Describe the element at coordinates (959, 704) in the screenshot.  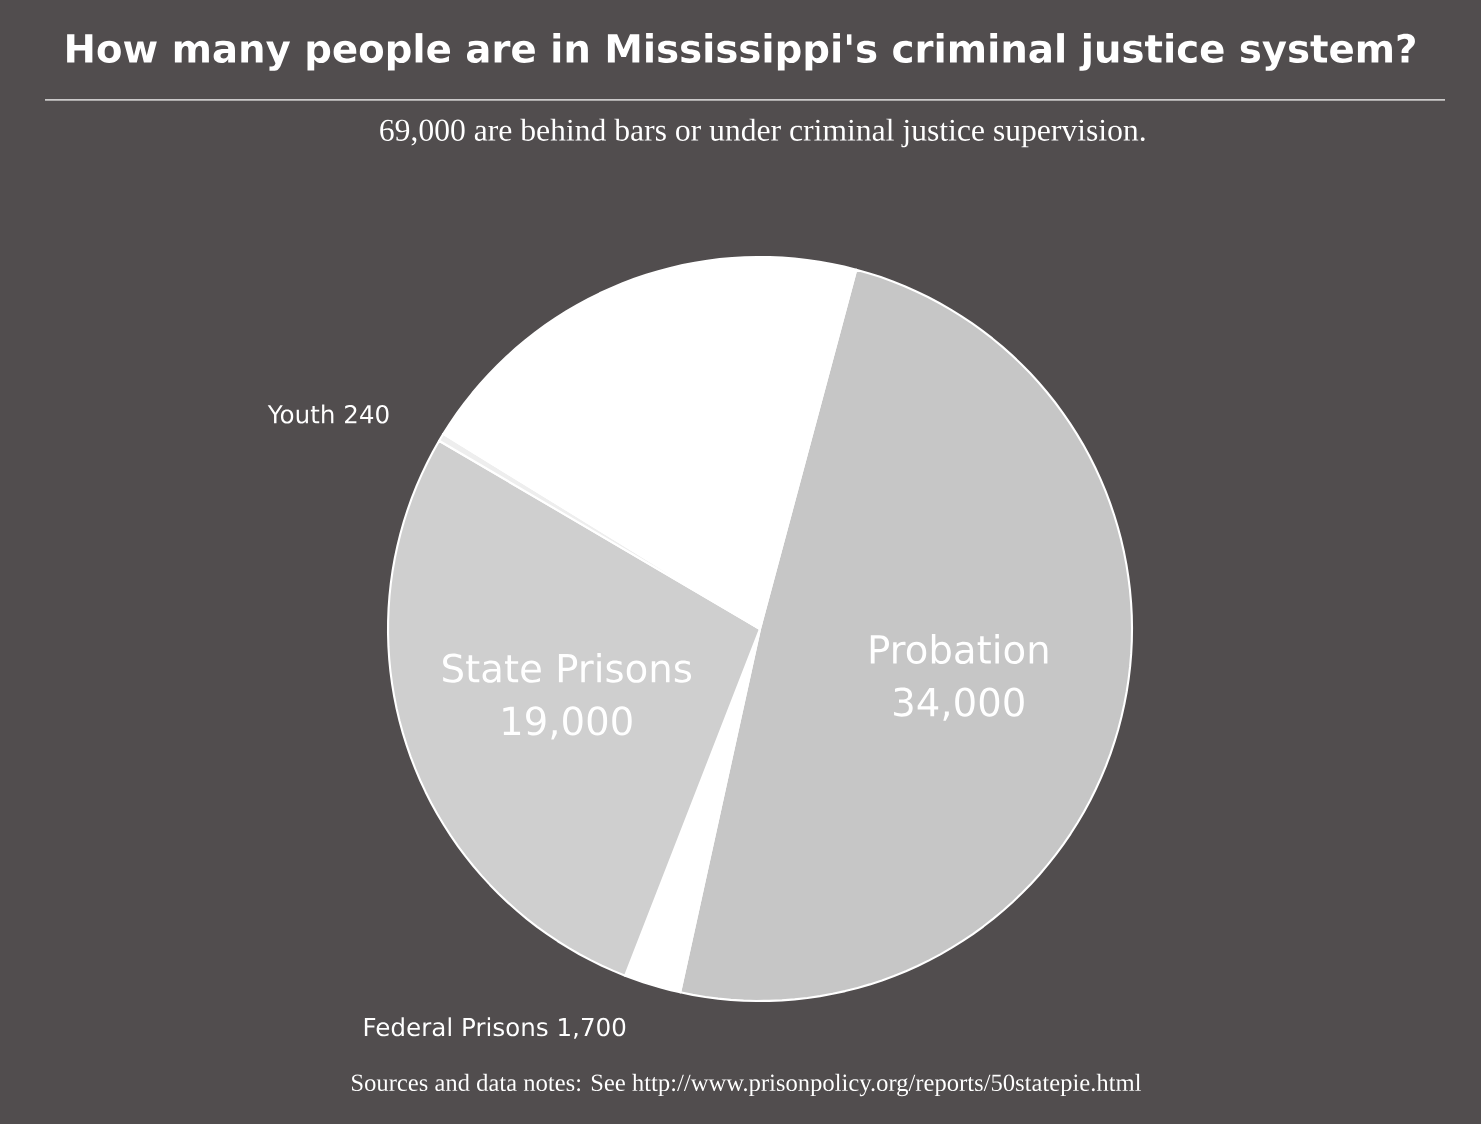
I see `data-label: 34,000` at that location.